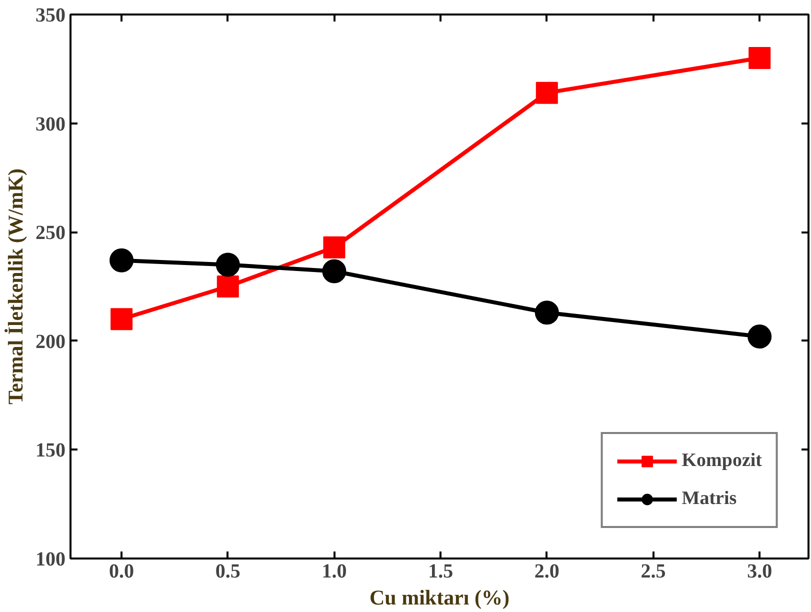 This screenshot has height=612, width=811. I want to click on y-tick-label: 300, so click(51, 124).